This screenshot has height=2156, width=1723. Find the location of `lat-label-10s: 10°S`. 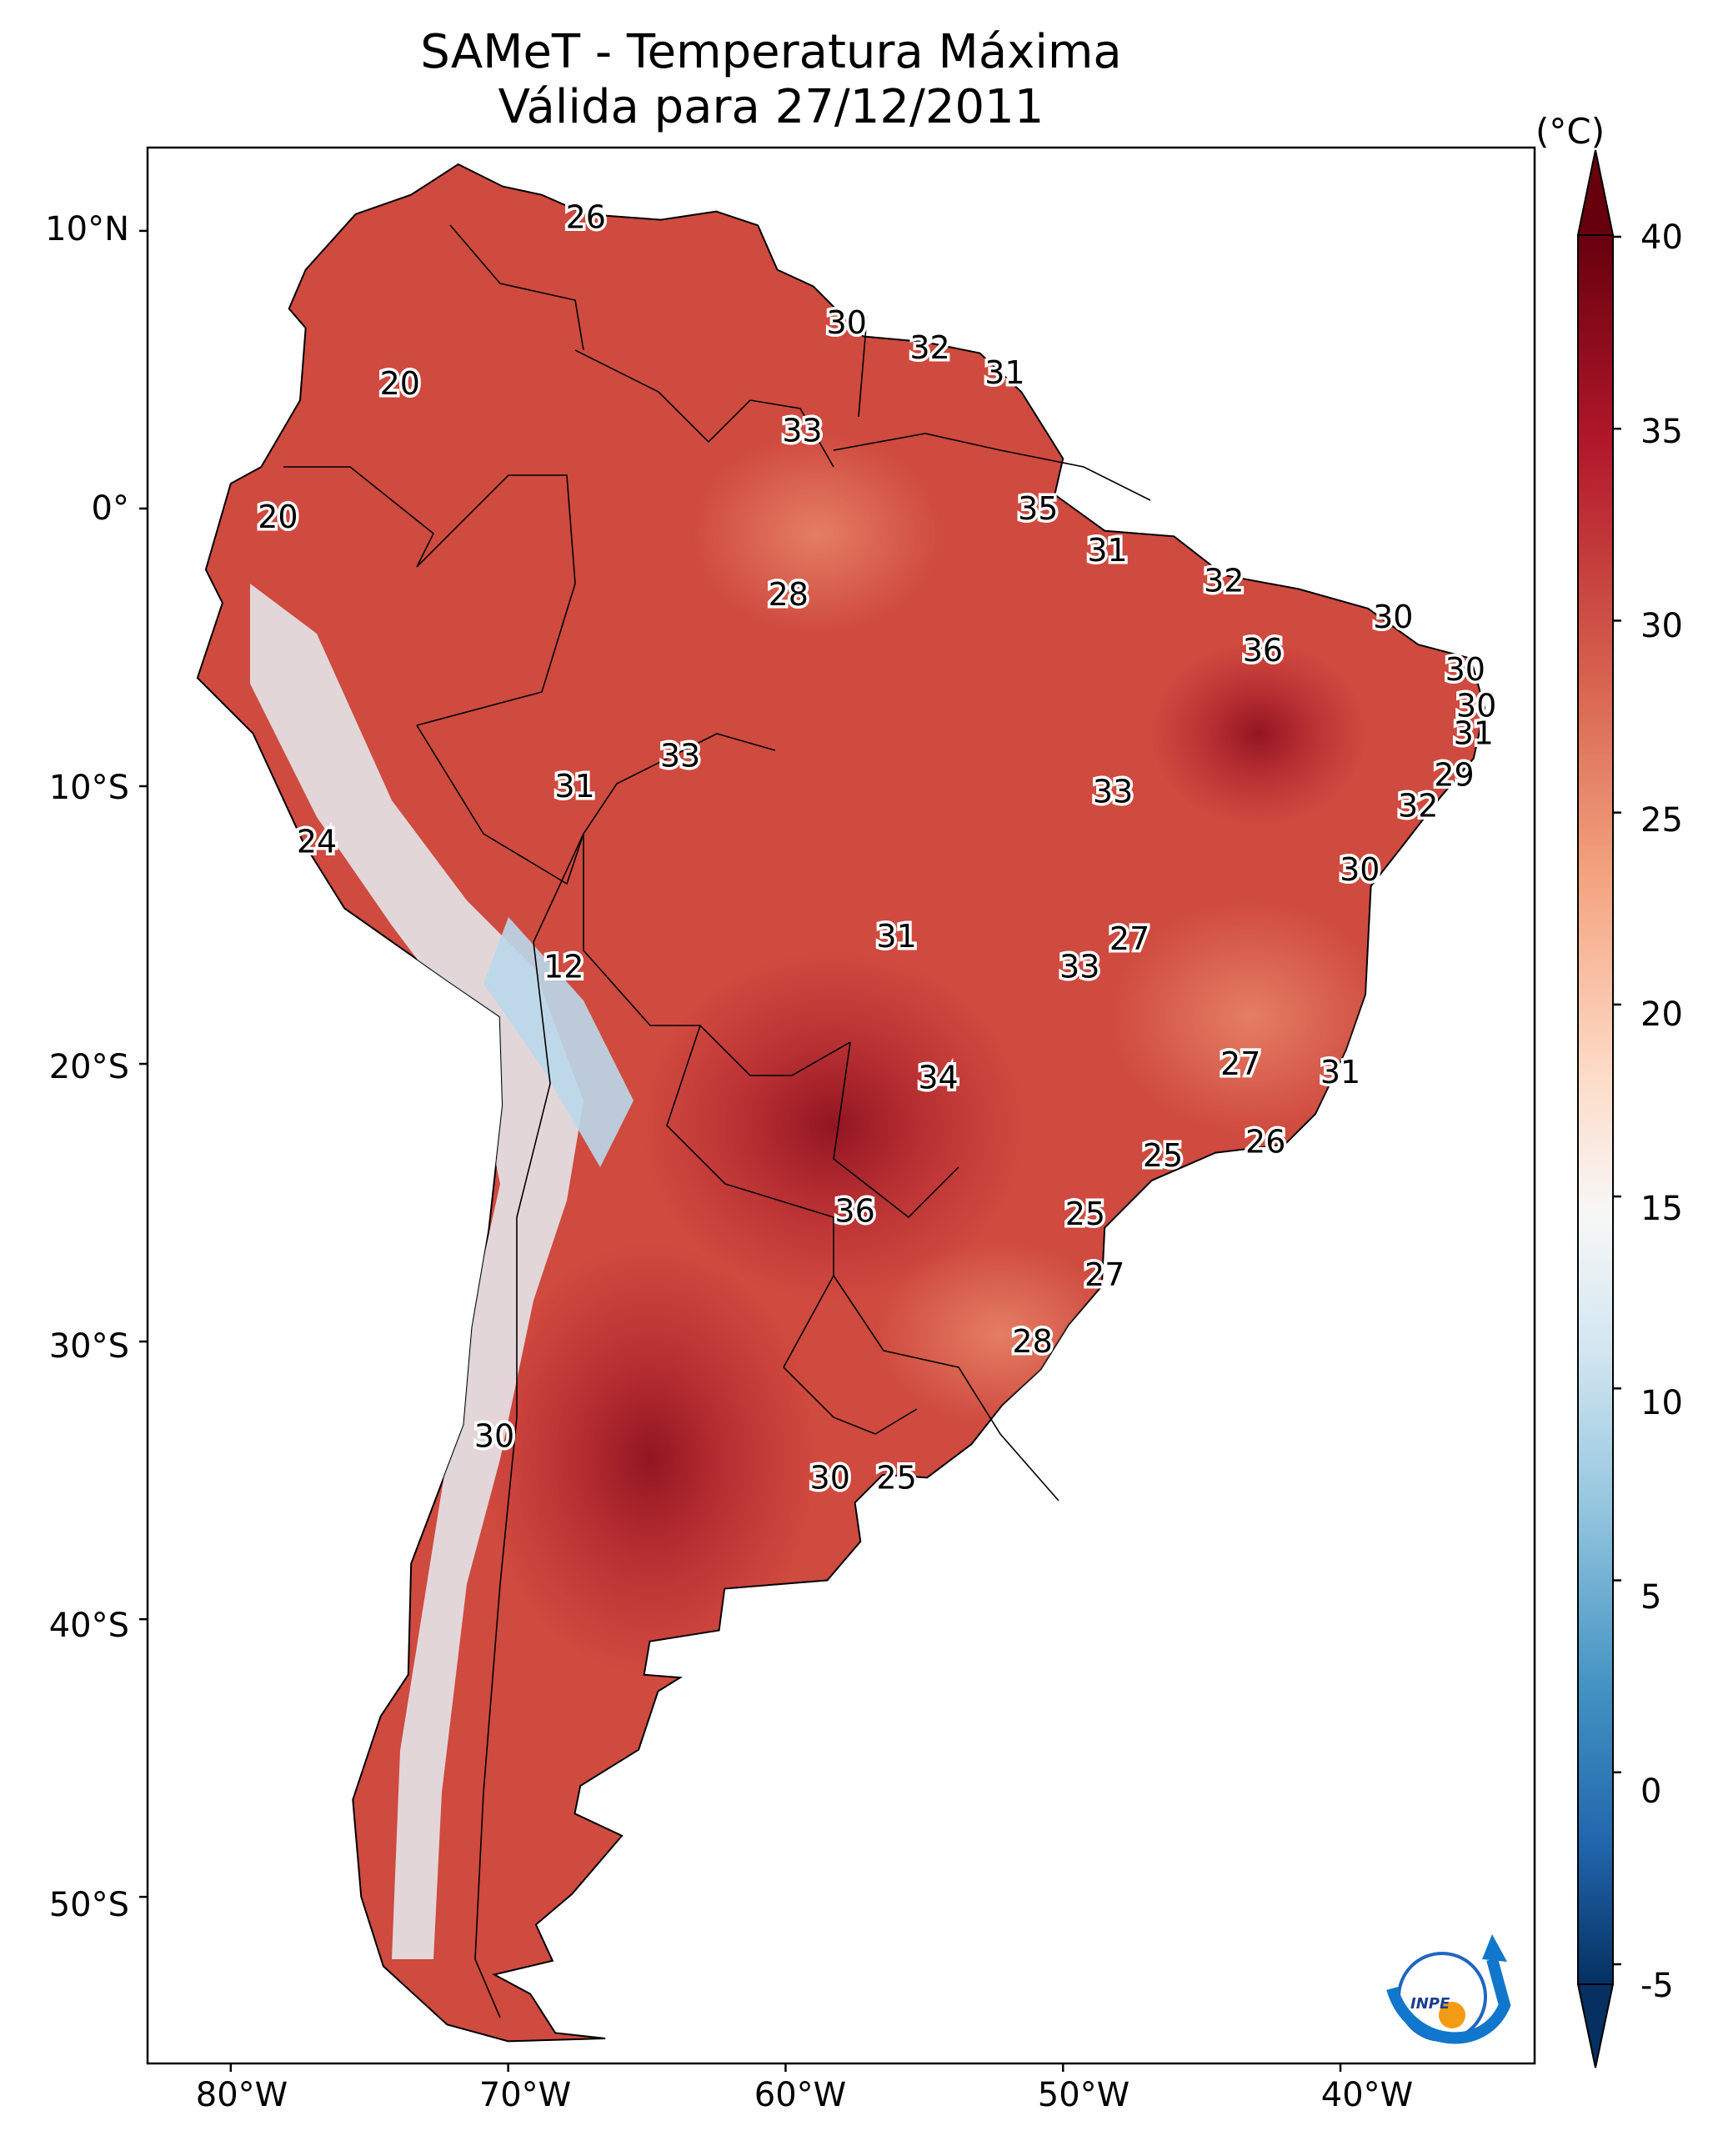

lat-label-10s: 10°S is located at coordinates (89, 788).